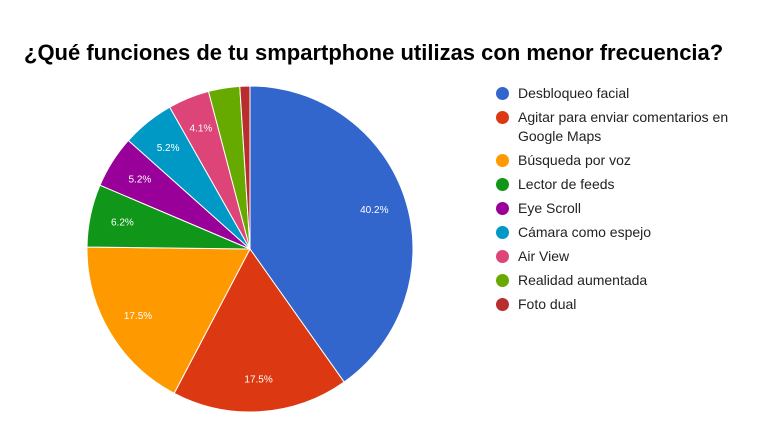 The image size is (782, 440). I want to click on slice-value-label-6: 5.2%, so click(168, 148).